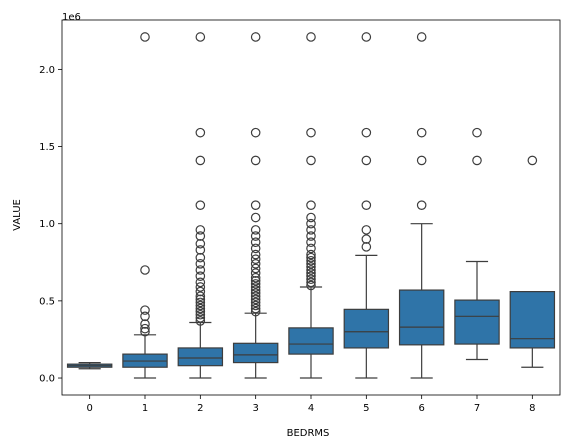  I want to click on y-axis: 0.0 0.5 1.0 1.5 2.0, so click(50, 225).